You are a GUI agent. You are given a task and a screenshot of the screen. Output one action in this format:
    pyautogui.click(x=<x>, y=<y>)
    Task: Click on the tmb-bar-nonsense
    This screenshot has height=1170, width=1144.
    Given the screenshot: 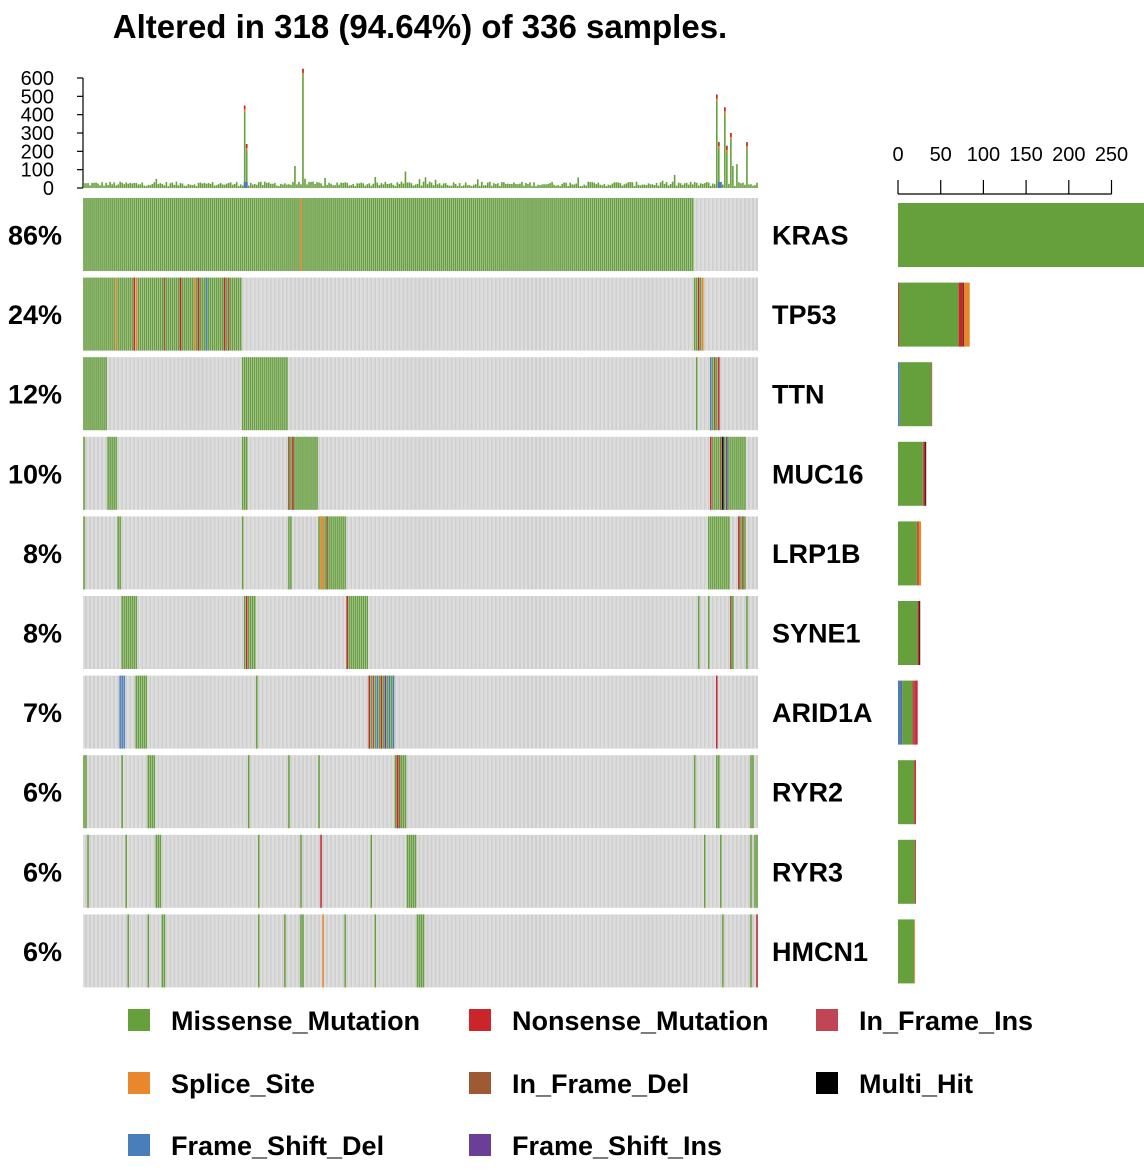 What is the action you would take?
    pyautogui.click(x=725, y=109)
    